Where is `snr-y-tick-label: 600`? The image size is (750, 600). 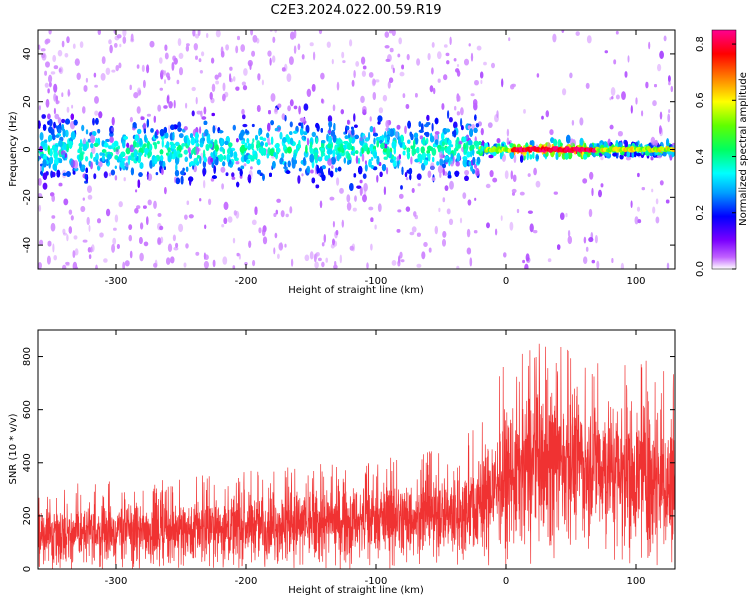 snr-y-tick-label: 600 is located at coordinates (27, 409).